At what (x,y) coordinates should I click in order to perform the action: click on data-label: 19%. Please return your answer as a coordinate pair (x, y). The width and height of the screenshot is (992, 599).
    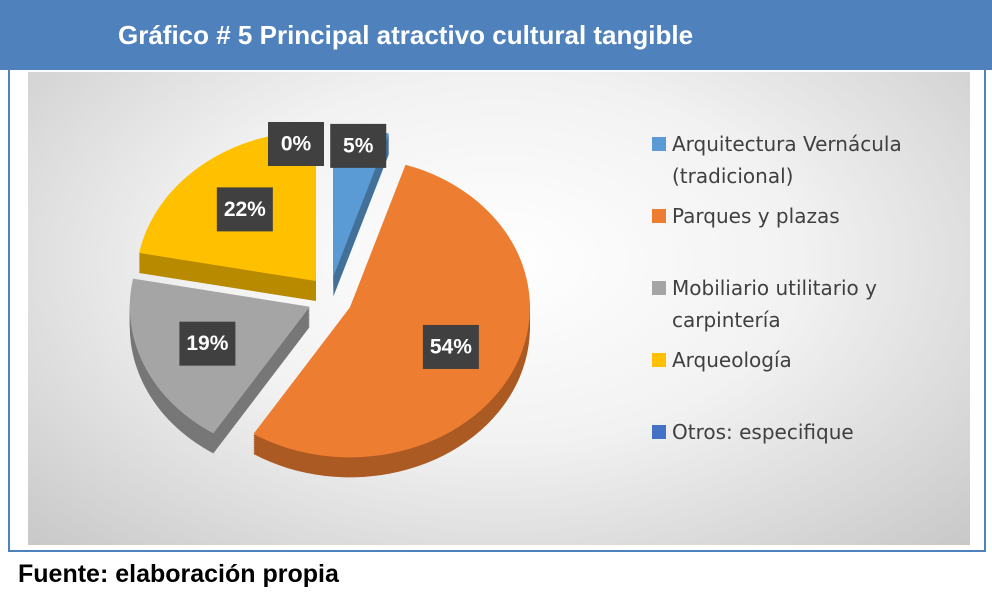
    Looking at the image, I should click on (207, 343).